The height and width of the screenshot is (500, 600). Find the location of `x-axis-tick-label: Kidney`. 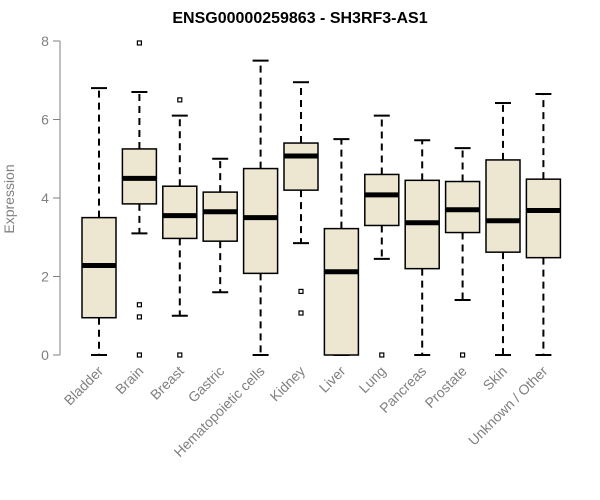

x-axis-tick-label: Kidney is located at coordinates (288, 384).